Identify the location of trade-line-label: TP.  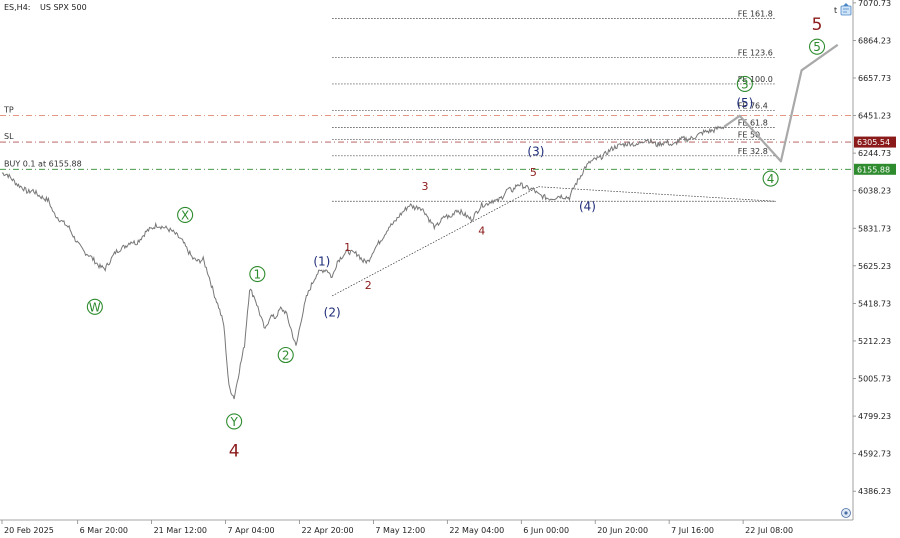
(8, 110).